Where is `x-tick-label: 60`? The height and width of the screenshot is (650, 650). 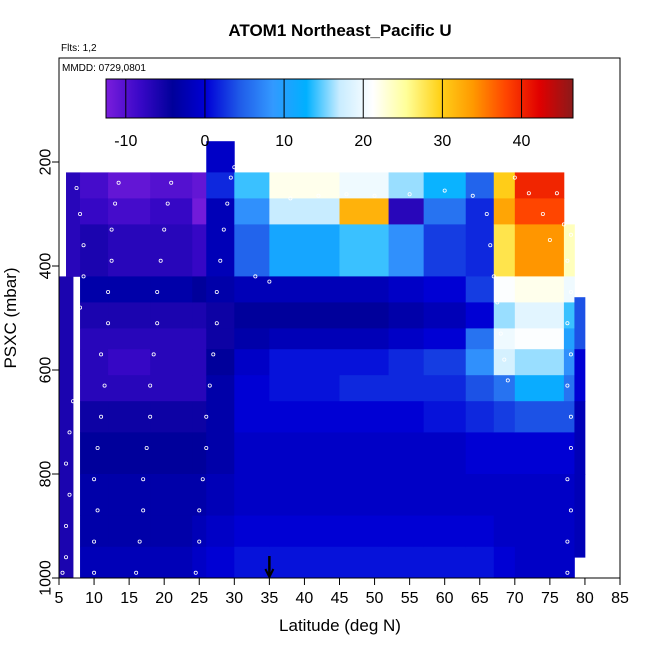 x-tick-label: 60 is located at coordinates (445, 598).